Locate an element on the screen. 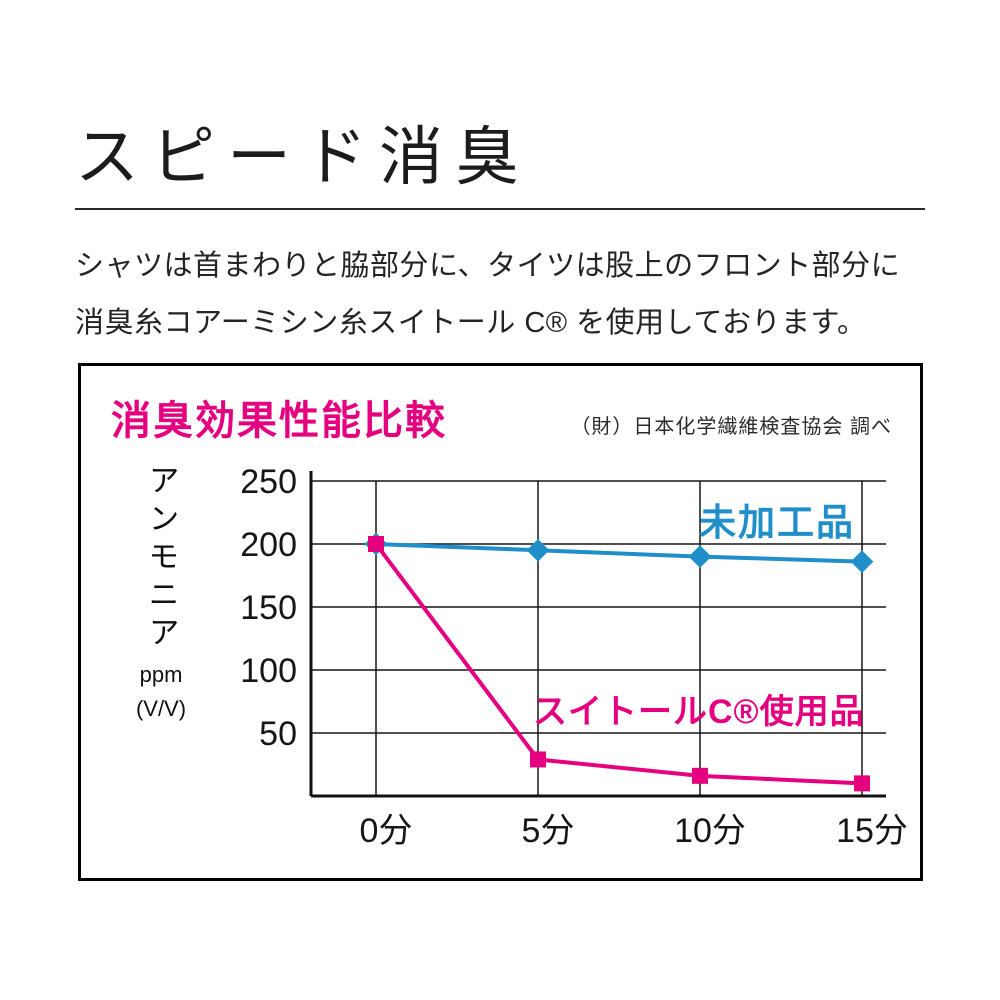  svg-text: 5分 is located at coordinates (548, 831).